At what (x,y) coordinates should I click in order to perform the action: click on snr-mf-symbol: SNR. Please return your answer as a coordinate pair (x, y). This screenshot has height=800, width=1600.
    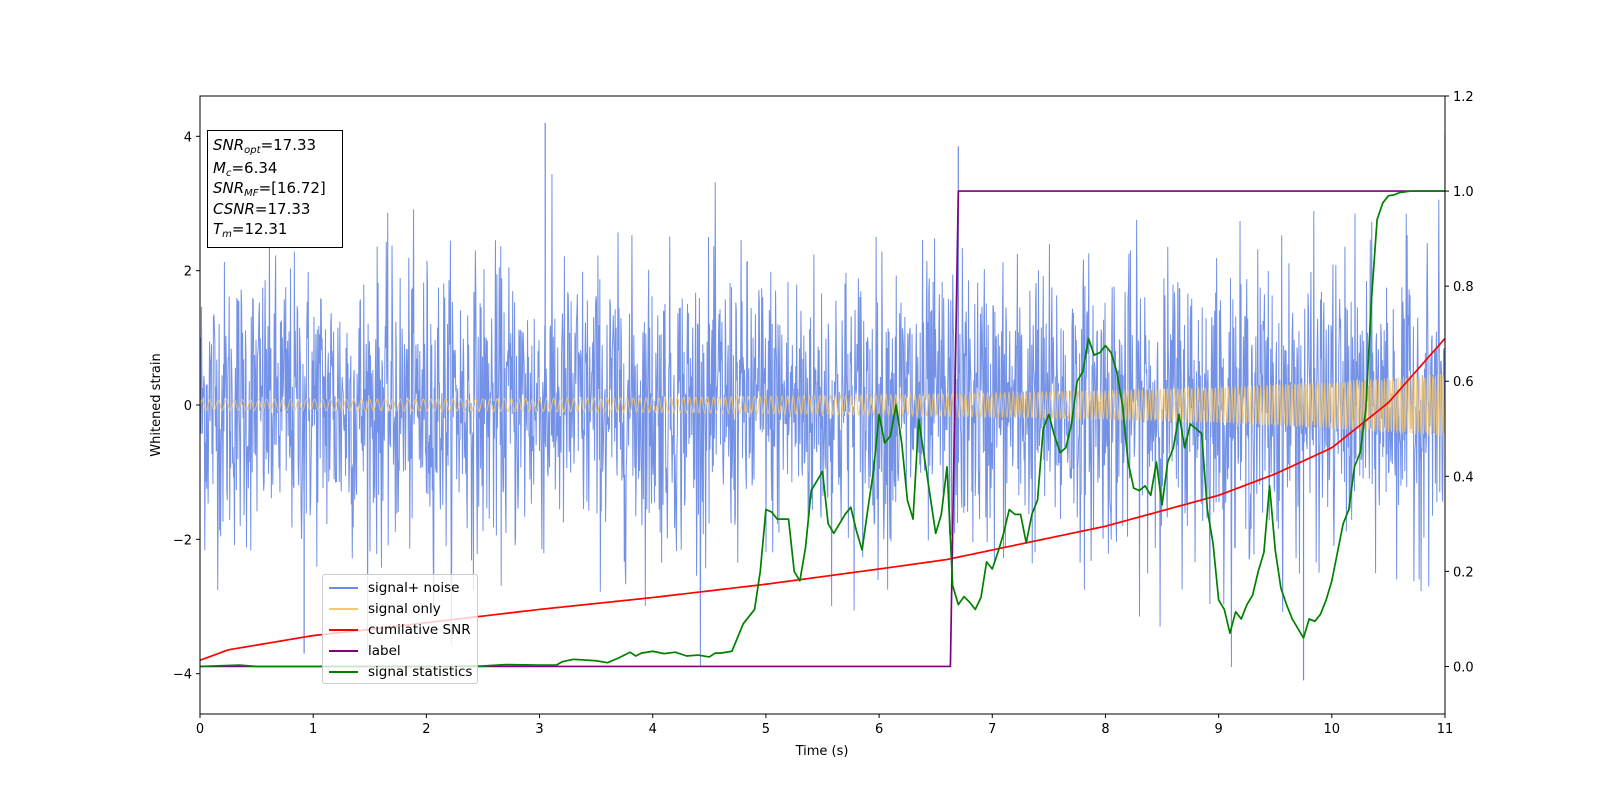
    Looking at the image, I should click on (229, 188).